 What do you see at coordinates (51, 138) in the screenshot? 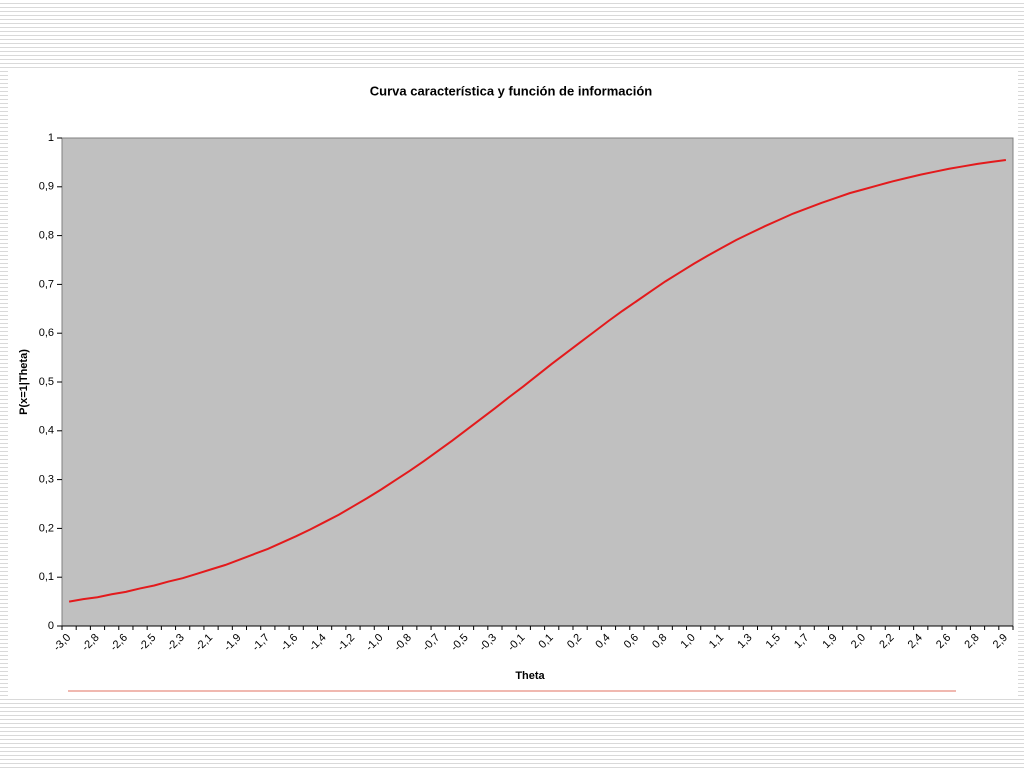
I see `y-tick-label: 1` at bounding box center [51, 138].